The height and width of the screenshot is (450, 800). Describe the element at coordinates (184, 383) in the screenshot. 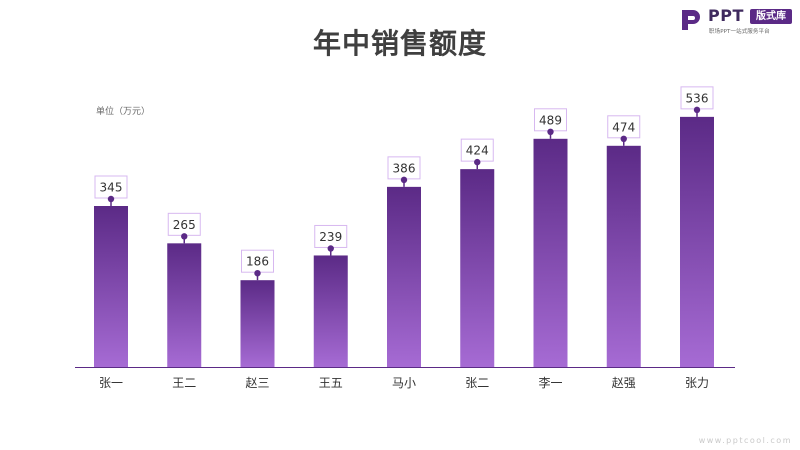

I see `category-label-2: 王二` at that location.